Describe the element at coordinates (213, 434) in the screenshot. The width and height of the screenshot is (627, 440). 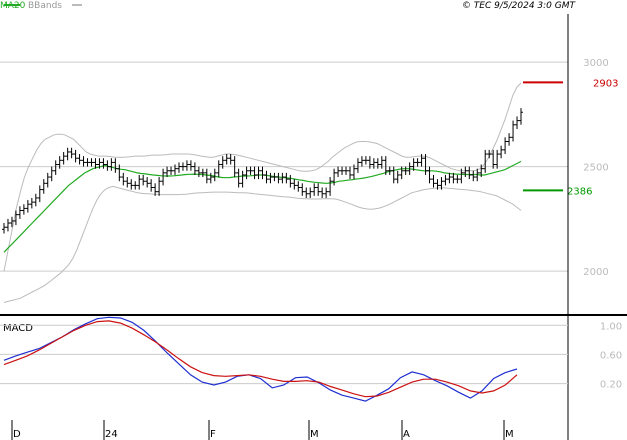
I see `x-axis-label: F` at that location.